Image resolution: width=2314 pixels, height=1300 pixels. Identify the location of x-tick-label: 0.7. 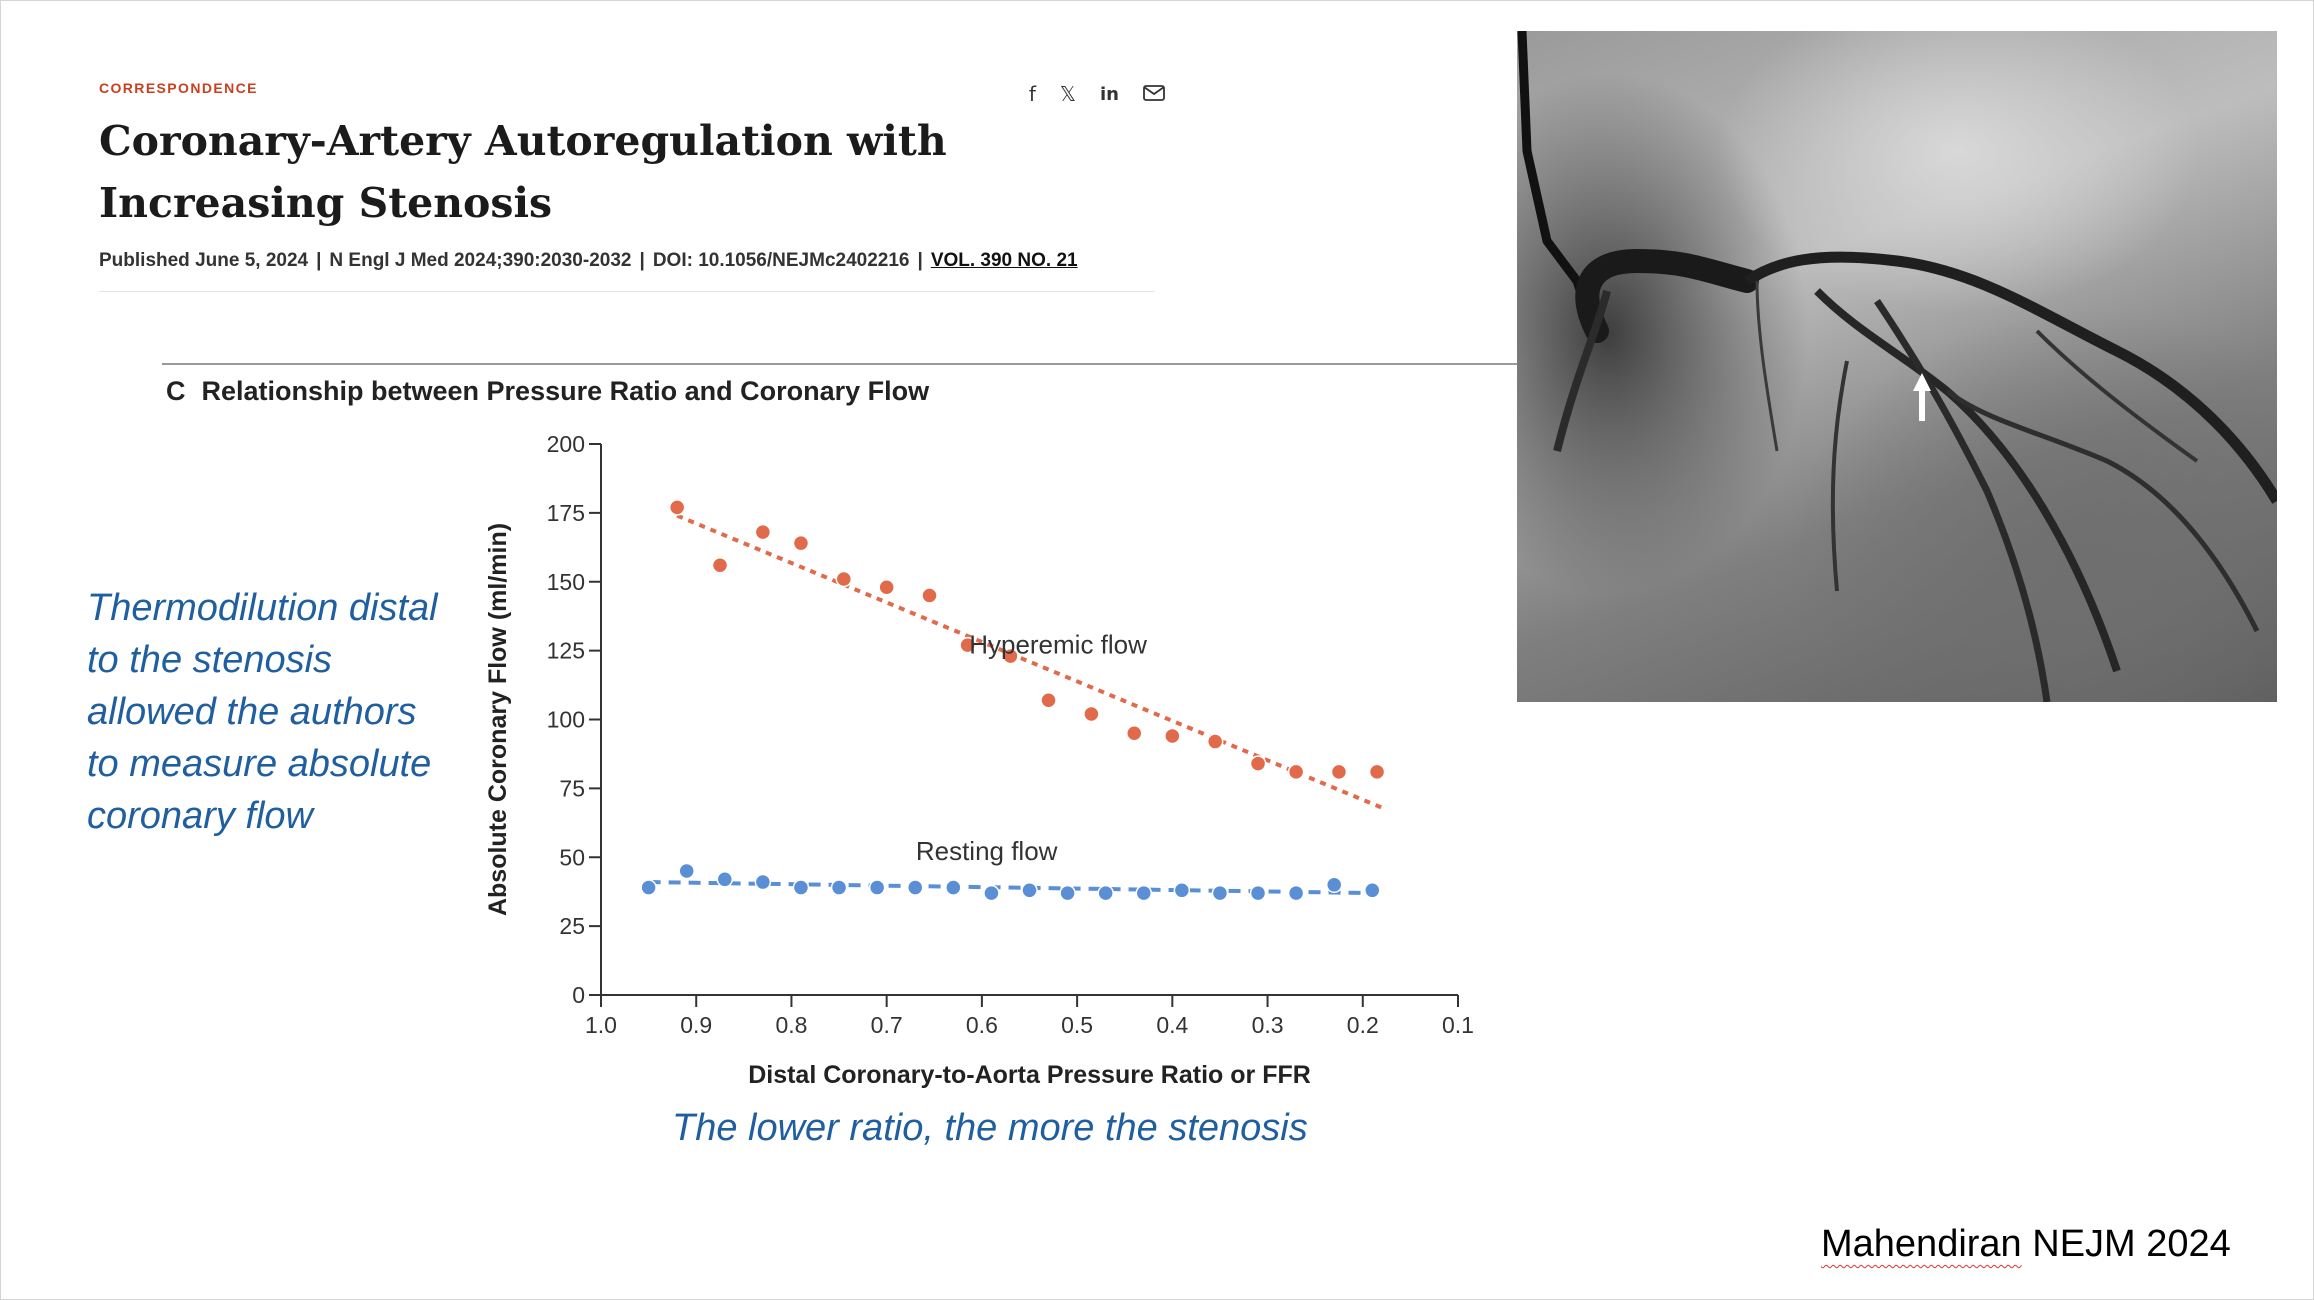
(887, 1025).